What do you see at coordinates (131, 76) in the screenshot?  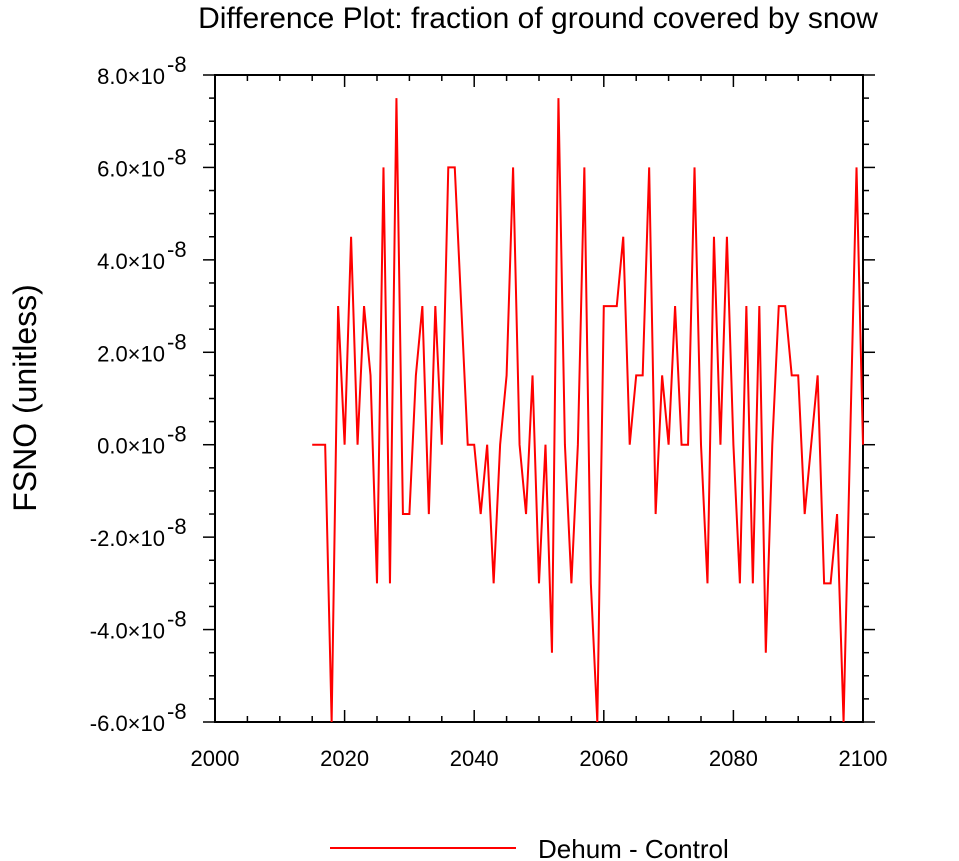 I see `y-tick-label: 8.0×10` at bounding box center [131, 76].